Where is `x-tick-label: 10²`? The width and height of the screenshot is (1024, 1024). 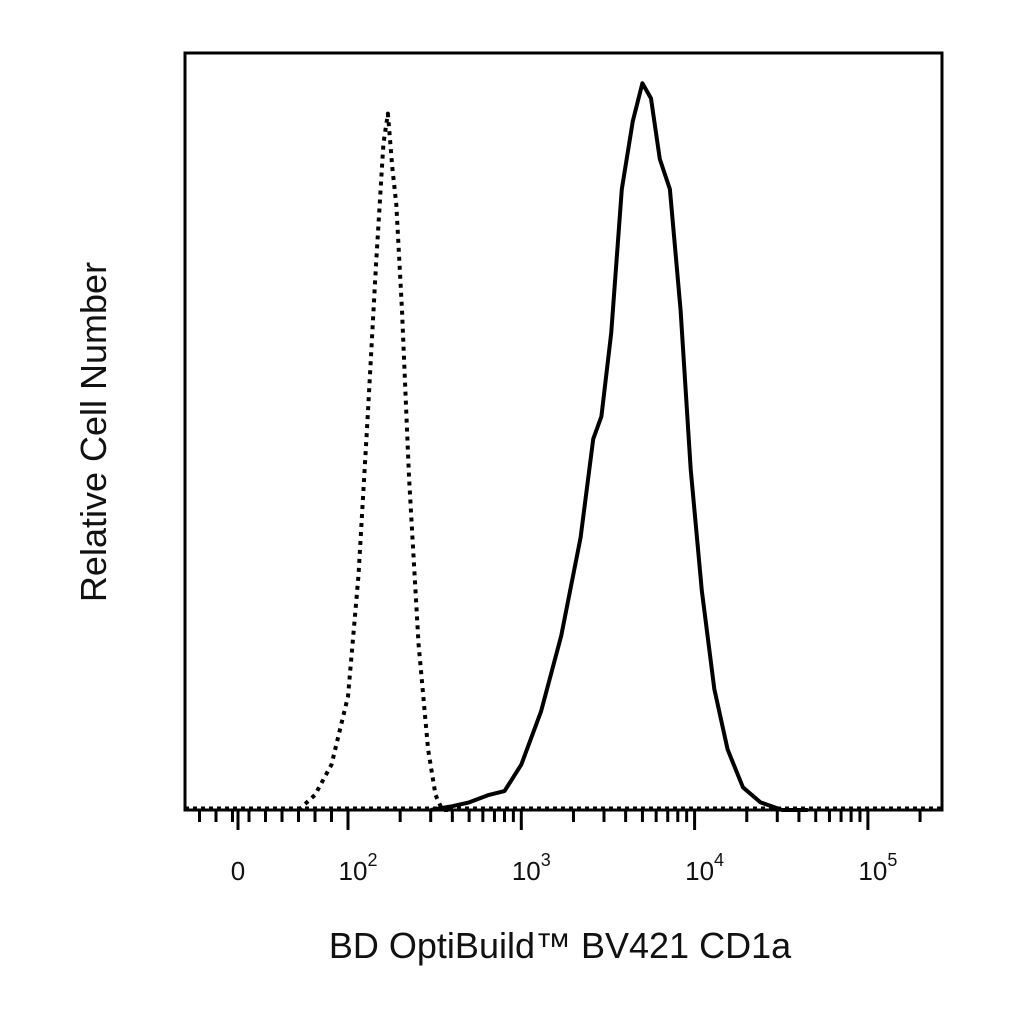 x-tick-label: 10² is located at coordinates (358, 868).